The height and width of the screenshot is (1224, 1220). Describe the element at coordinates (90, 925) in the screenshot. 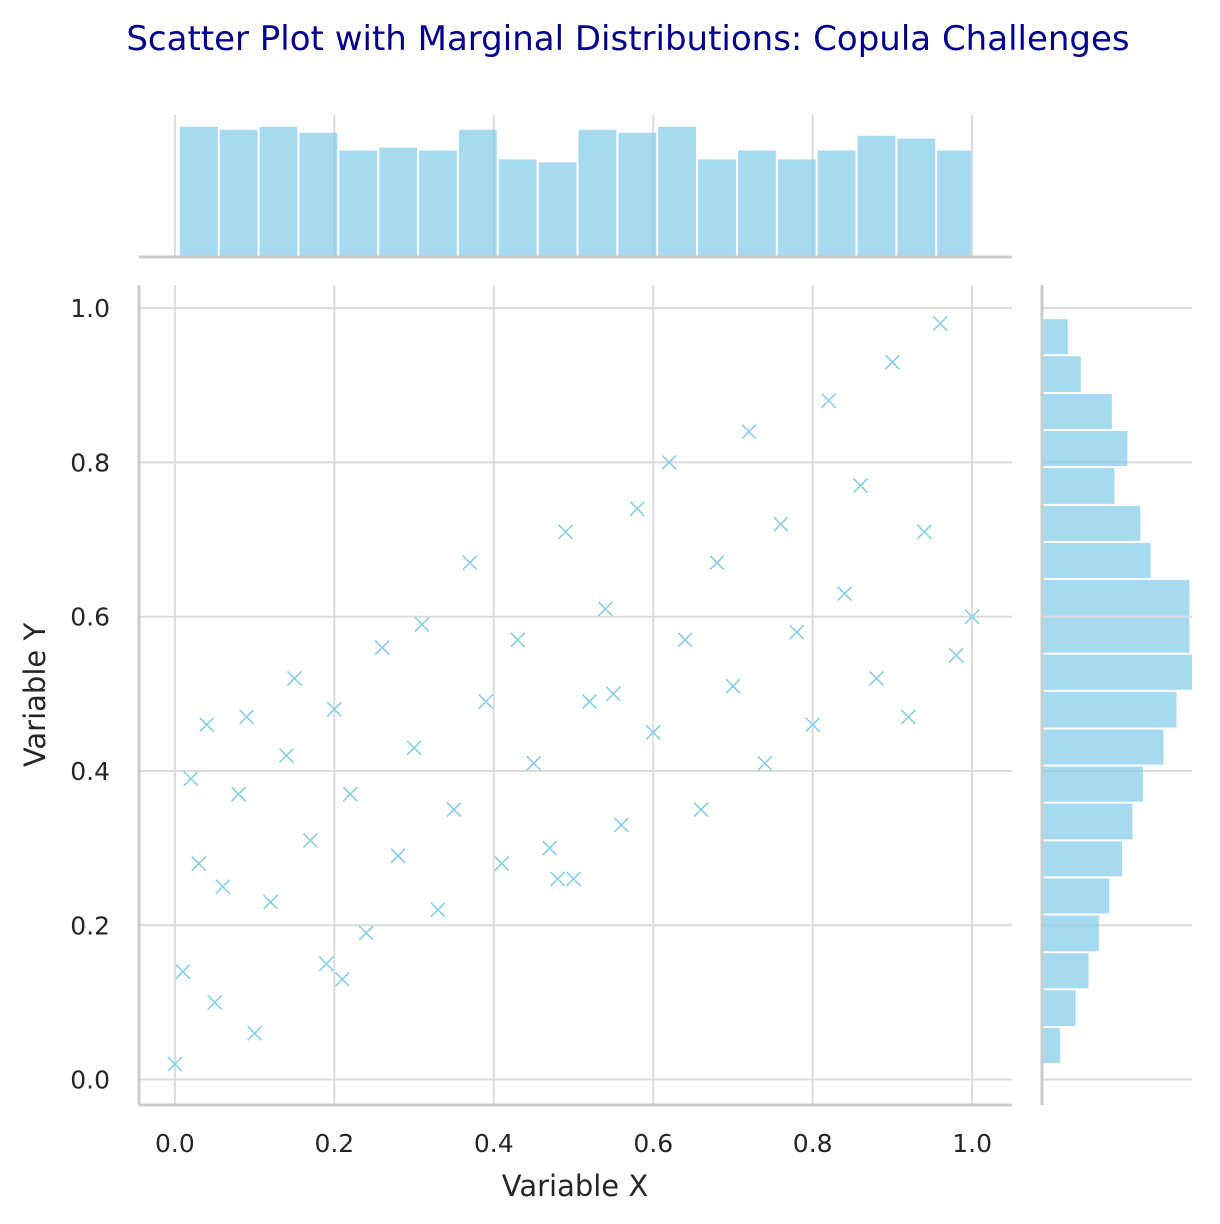

I see `y-tick-label: 0.2` at that location.